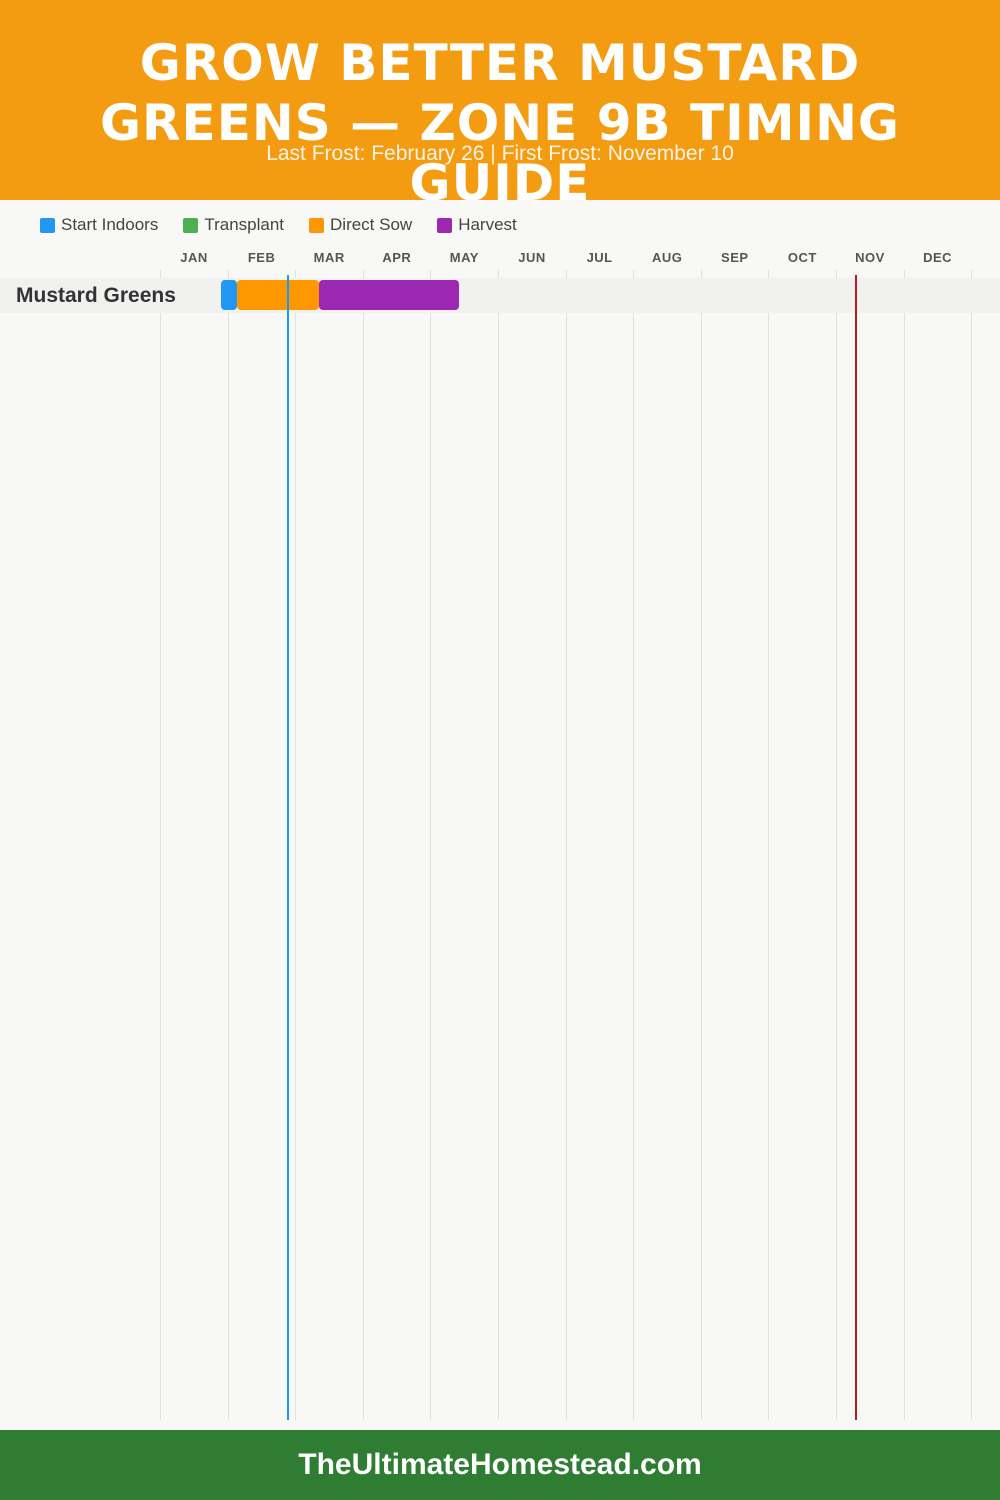 The width and height of the screenshot is (1000, 1500). I want to click on bar-start-indoors, so click(229, 295).